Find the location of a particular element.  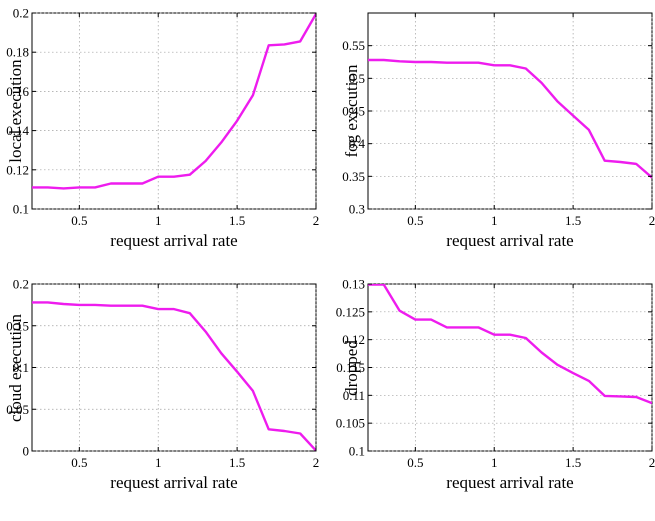

grid is located at coordinates (174, 367).